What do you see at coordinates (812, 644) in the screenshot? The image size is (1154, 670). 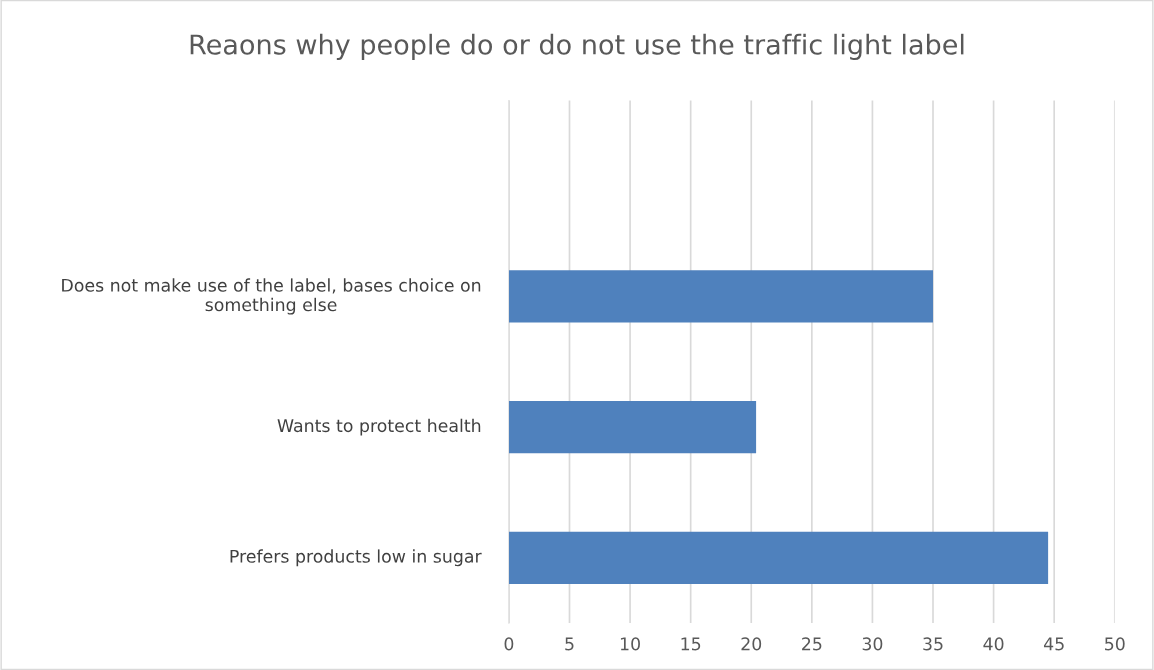 I see `x-tick-label: 25` at bounding box center [812, 644].